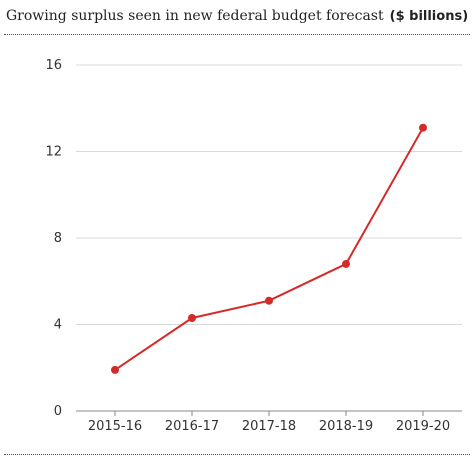 This screenshot has width=473, height=460. I want to click on x-tick-label: 2018-19, so click(346, 426).